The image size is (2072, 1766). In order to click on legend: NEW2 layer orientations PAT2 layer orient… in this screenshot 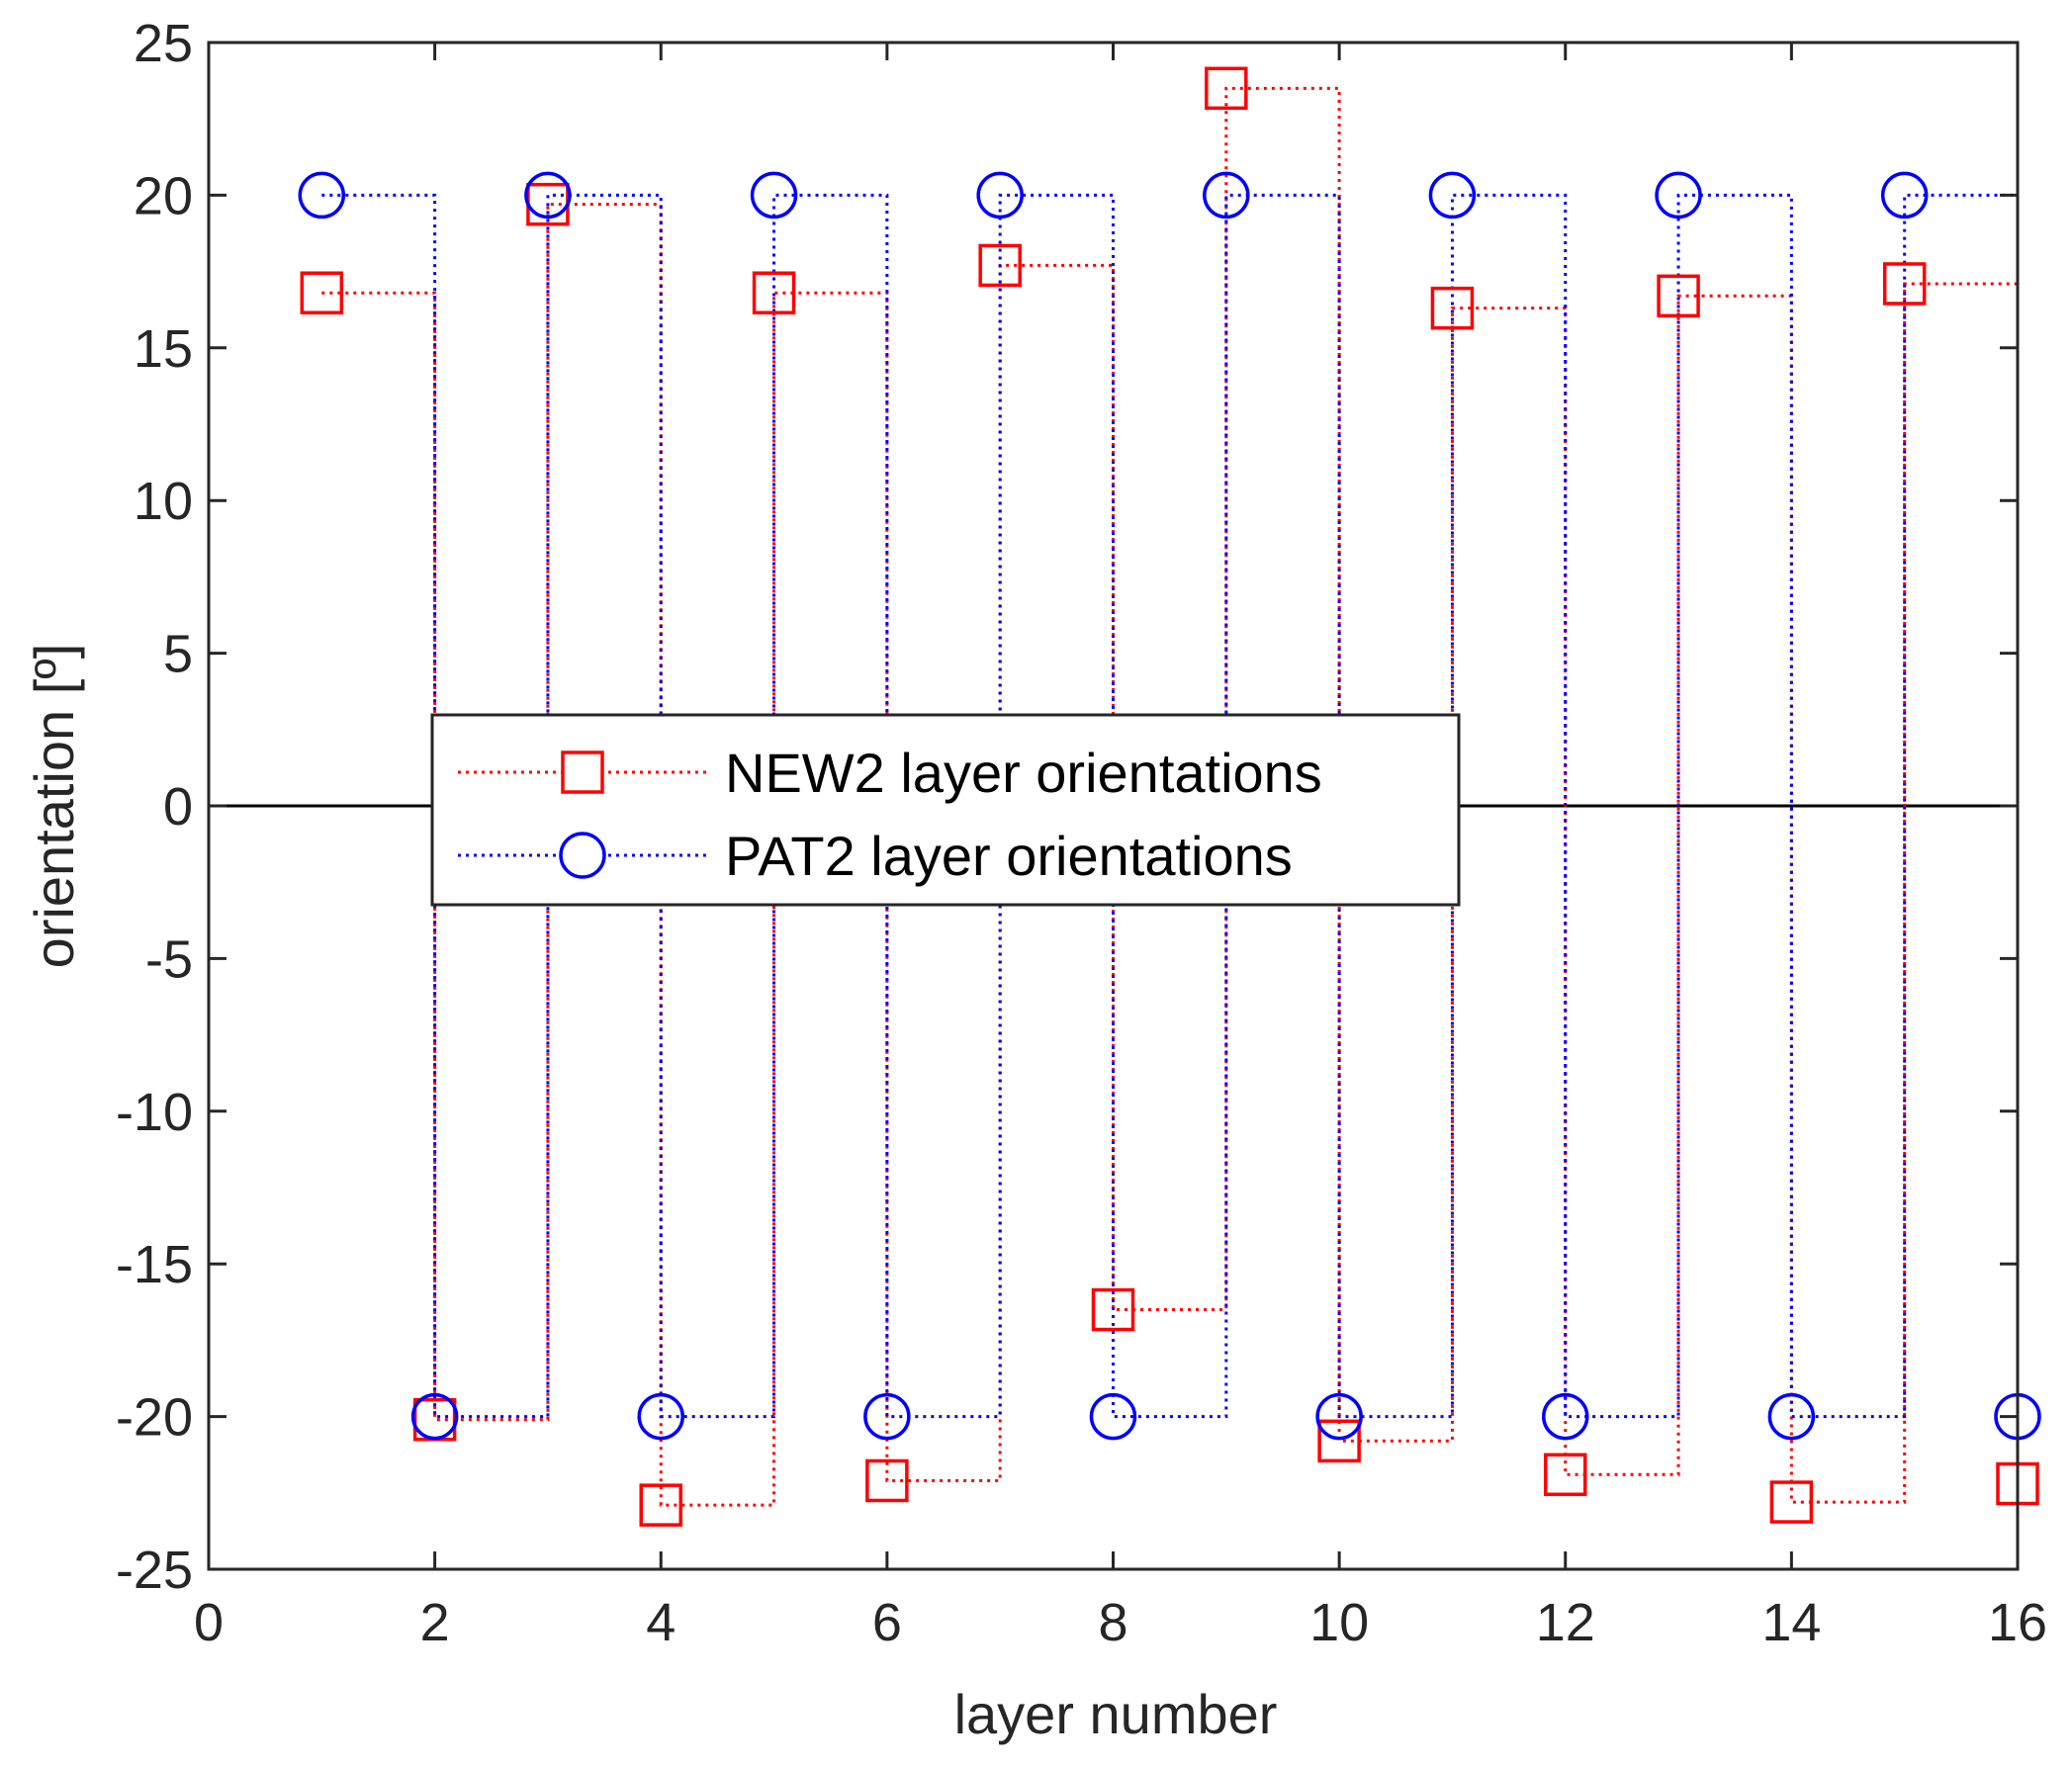, I will do `click(945, 810)`.